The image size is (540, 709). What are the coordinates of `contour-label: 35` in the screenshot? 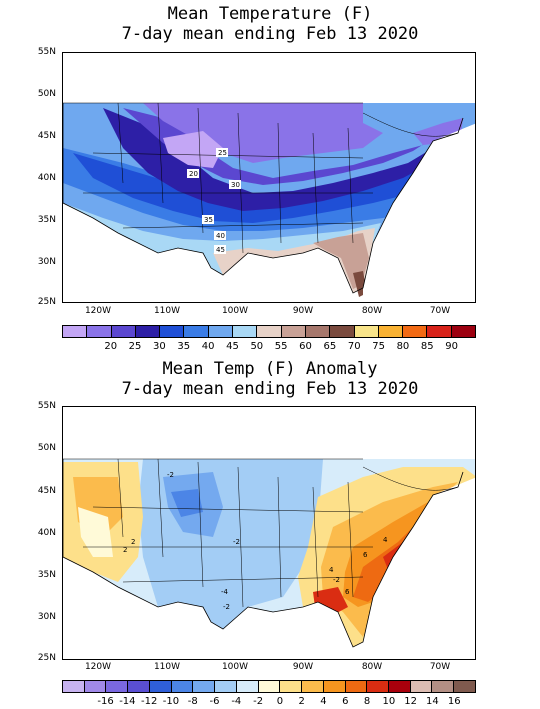 It's located at (208, 220).